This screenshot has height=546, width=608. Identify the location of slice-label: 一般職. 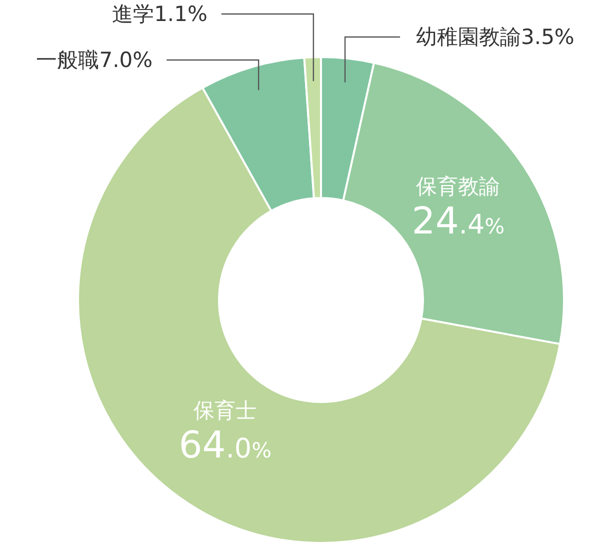
(68, 60).